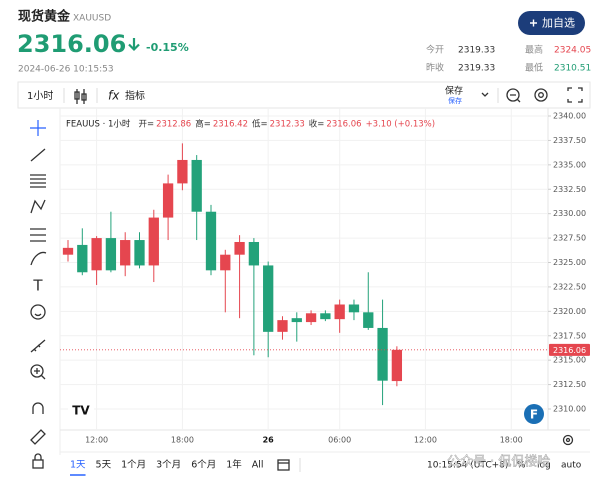 This screenshot has height=483, width=600. What do you see at coordinates (230, 125) in the screenshot?
I see `legend-value: 2316.42` at bounding box center [230, 125].